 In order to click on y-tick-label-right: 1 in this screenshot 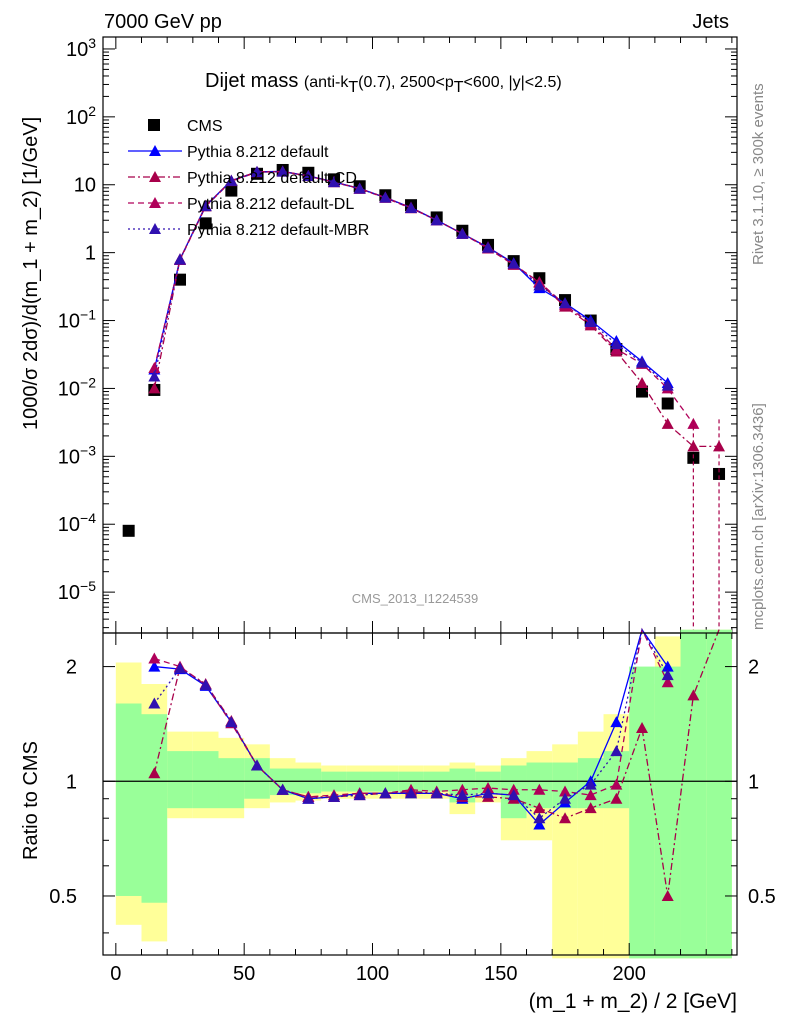, I will do `click(753, 782)`.